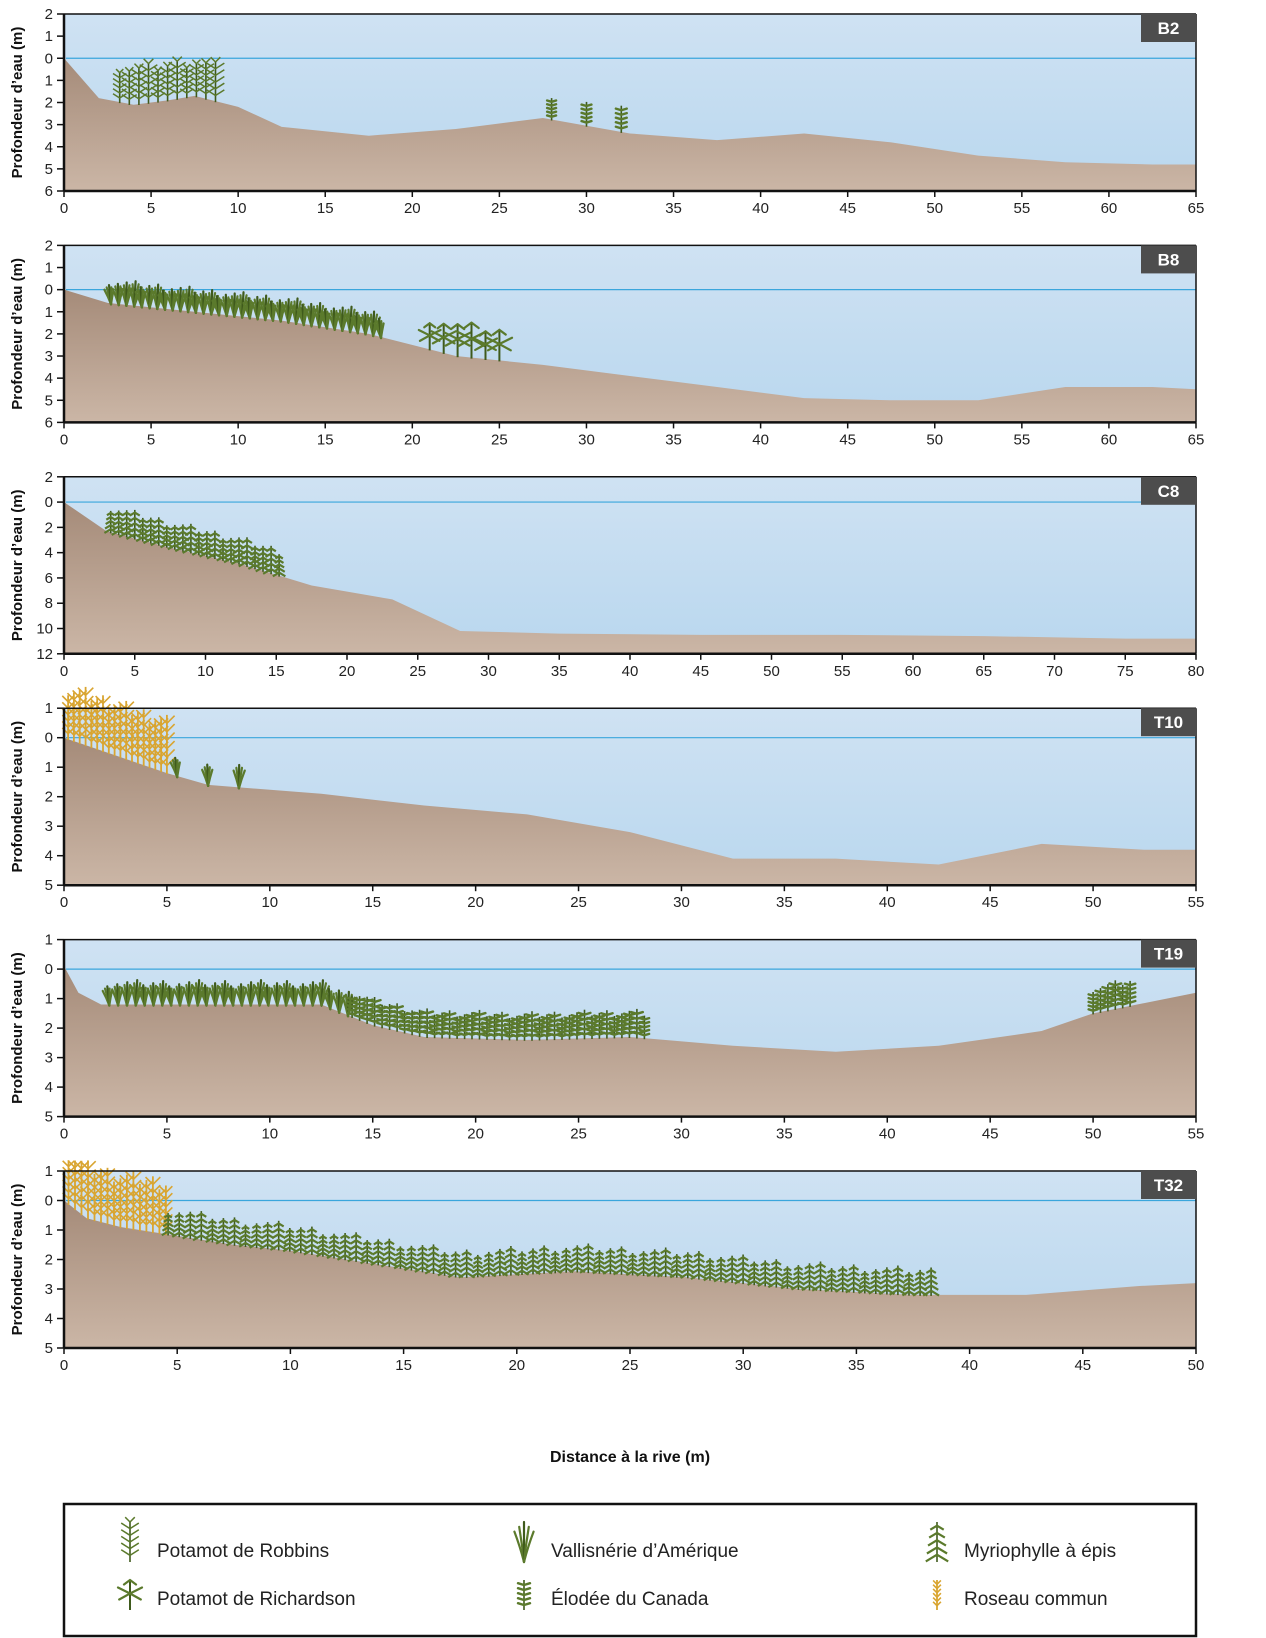  What do you see at coordinates (937, 1594) in the screenshot?
I see `roseau-icon` at bounding box center [937, 1594].